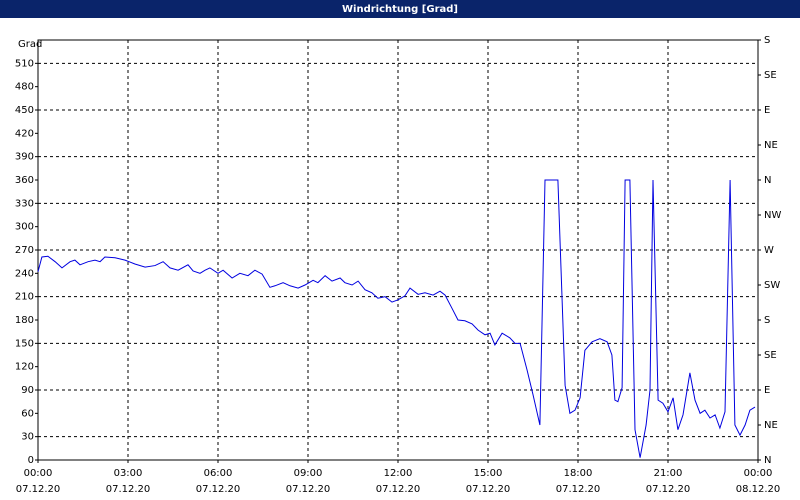 The height and width of the screenshot is (500, 800). I want to click on y-tick-label: 300, so click(24, 227).